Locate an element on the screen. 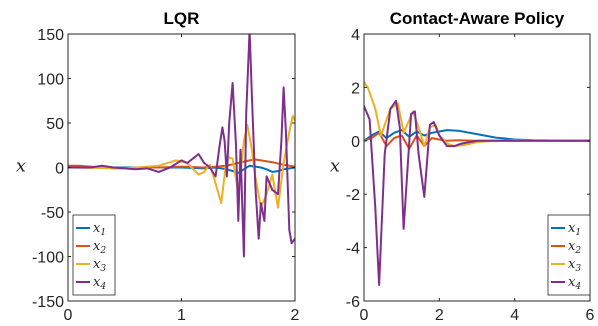 The image size is (598, 326). y-tick-label: 100 is located at coordinates (50, 80).